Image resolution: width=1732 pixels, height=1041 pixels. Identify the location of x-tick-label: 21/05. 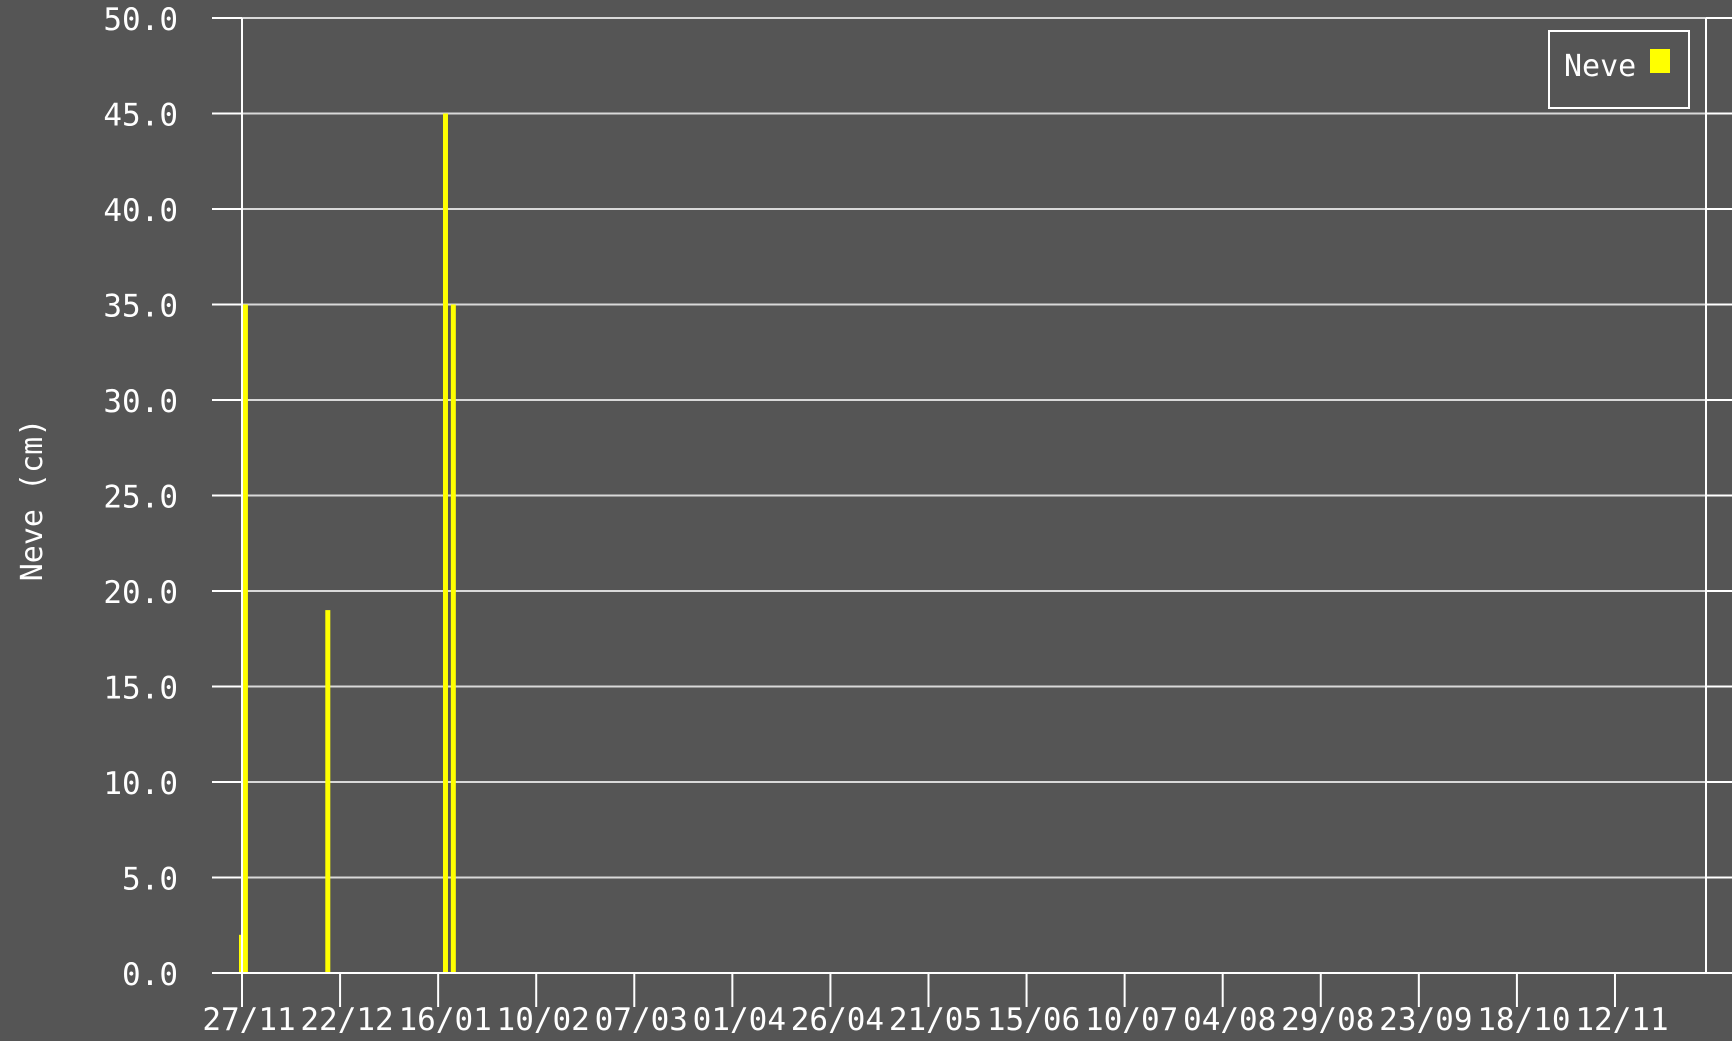
(935, 1019).